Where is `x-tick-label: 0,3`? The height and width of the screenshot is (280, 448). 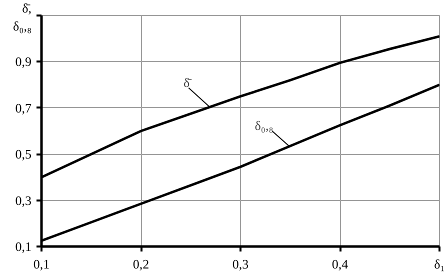 x-tick-label: 0,3 is located at coordinates (240, 264).